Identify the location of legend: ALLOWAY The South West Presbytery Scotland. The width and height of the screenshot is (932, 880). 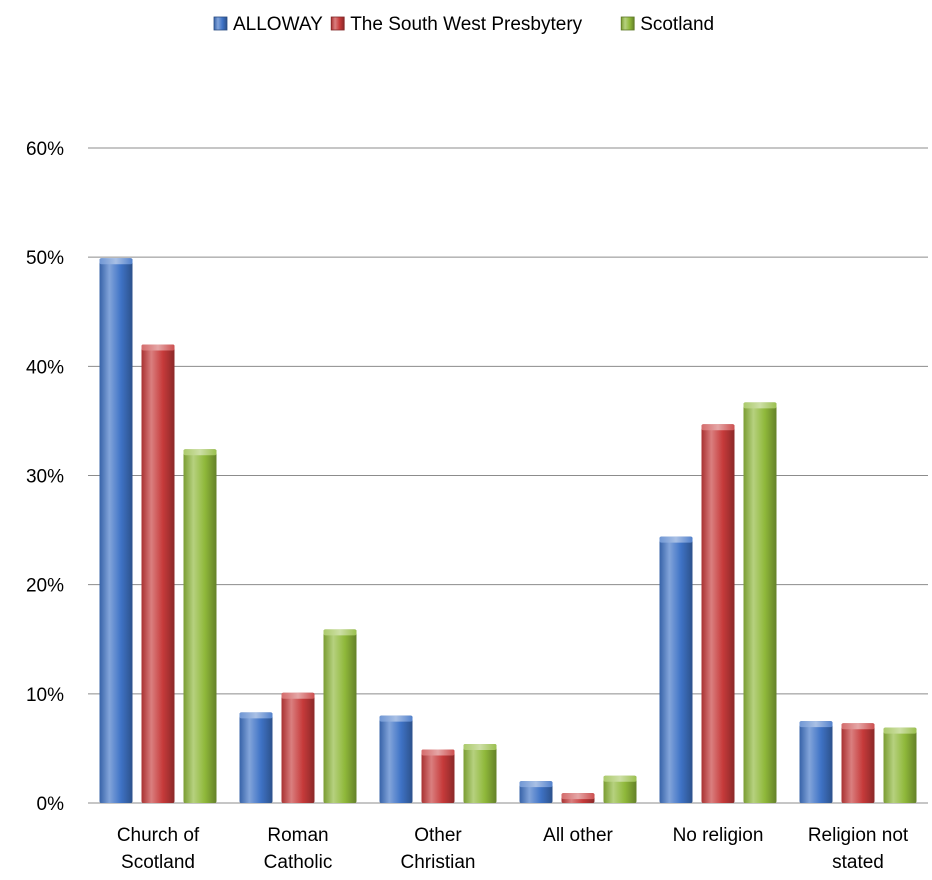
(463, 24).